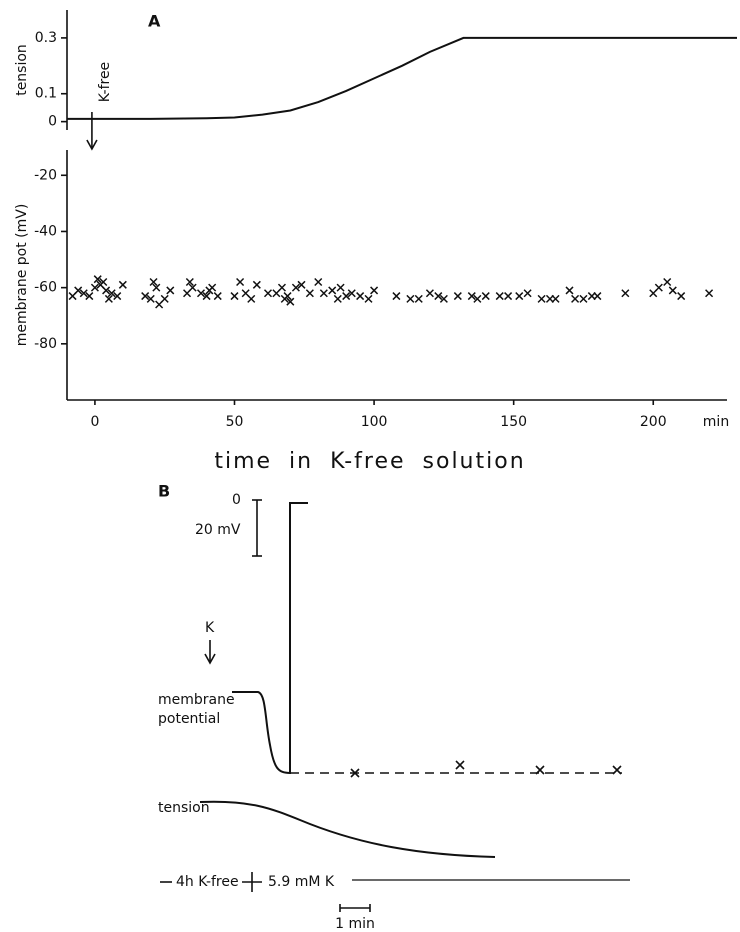 The height and width of the screenshot is (932, 740). I want to click on y-tick-label: -40, so click(45, 231).